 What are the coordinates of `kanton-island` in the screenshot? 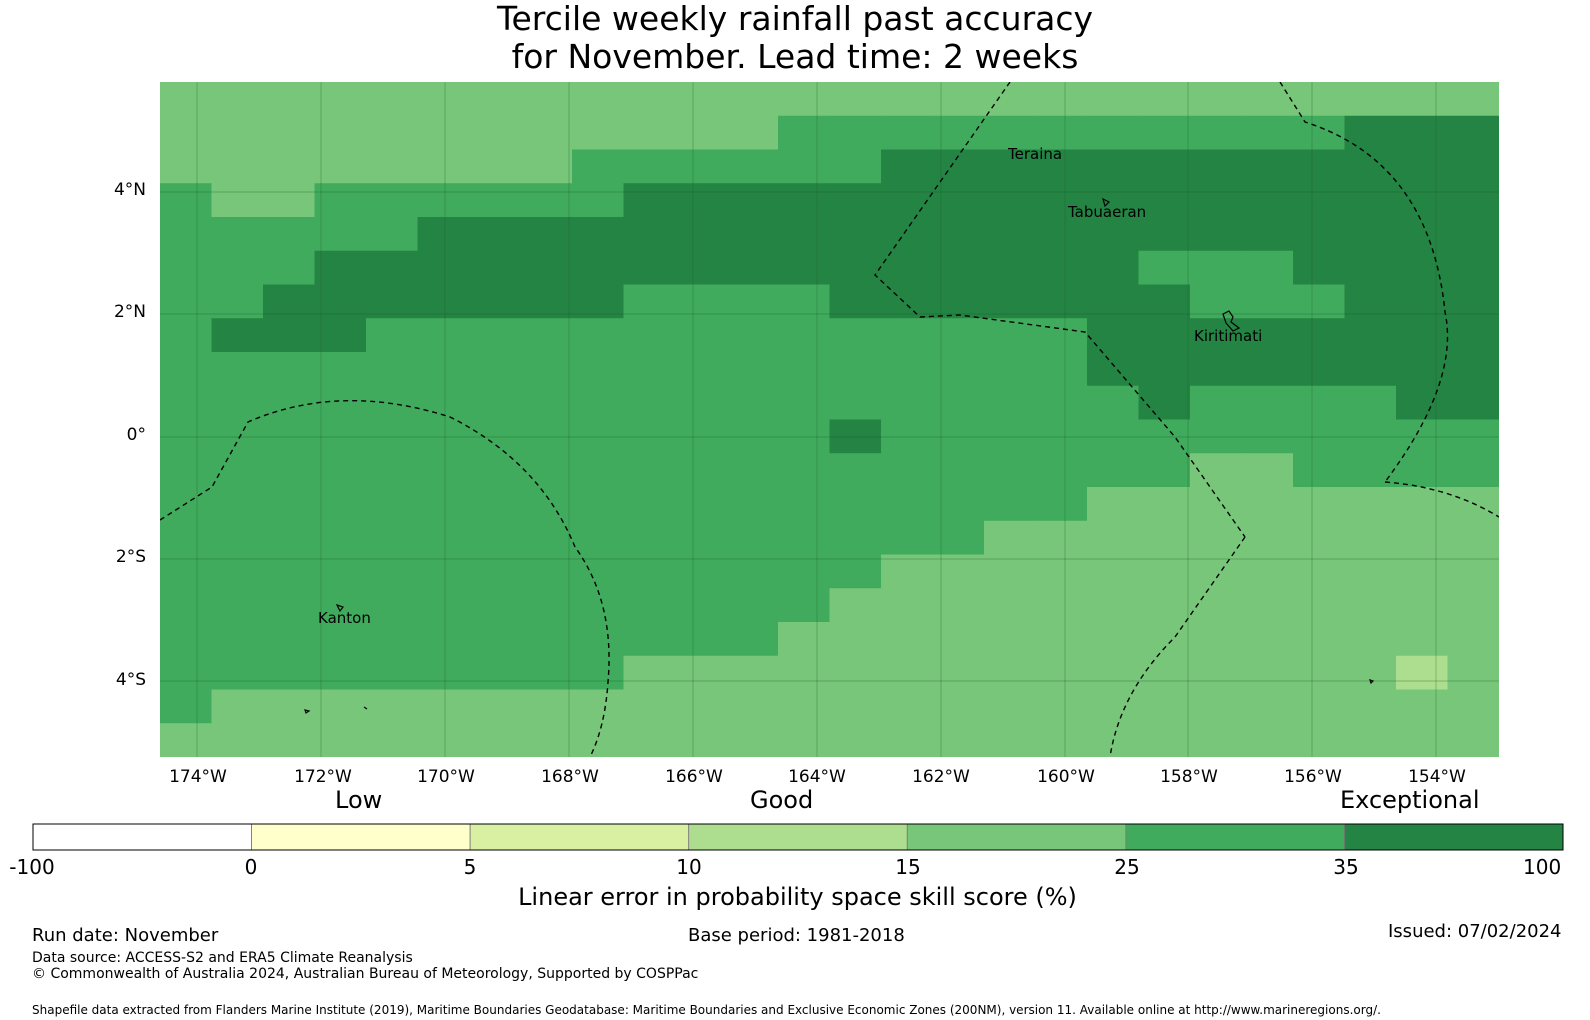 It's located at (339, 608).